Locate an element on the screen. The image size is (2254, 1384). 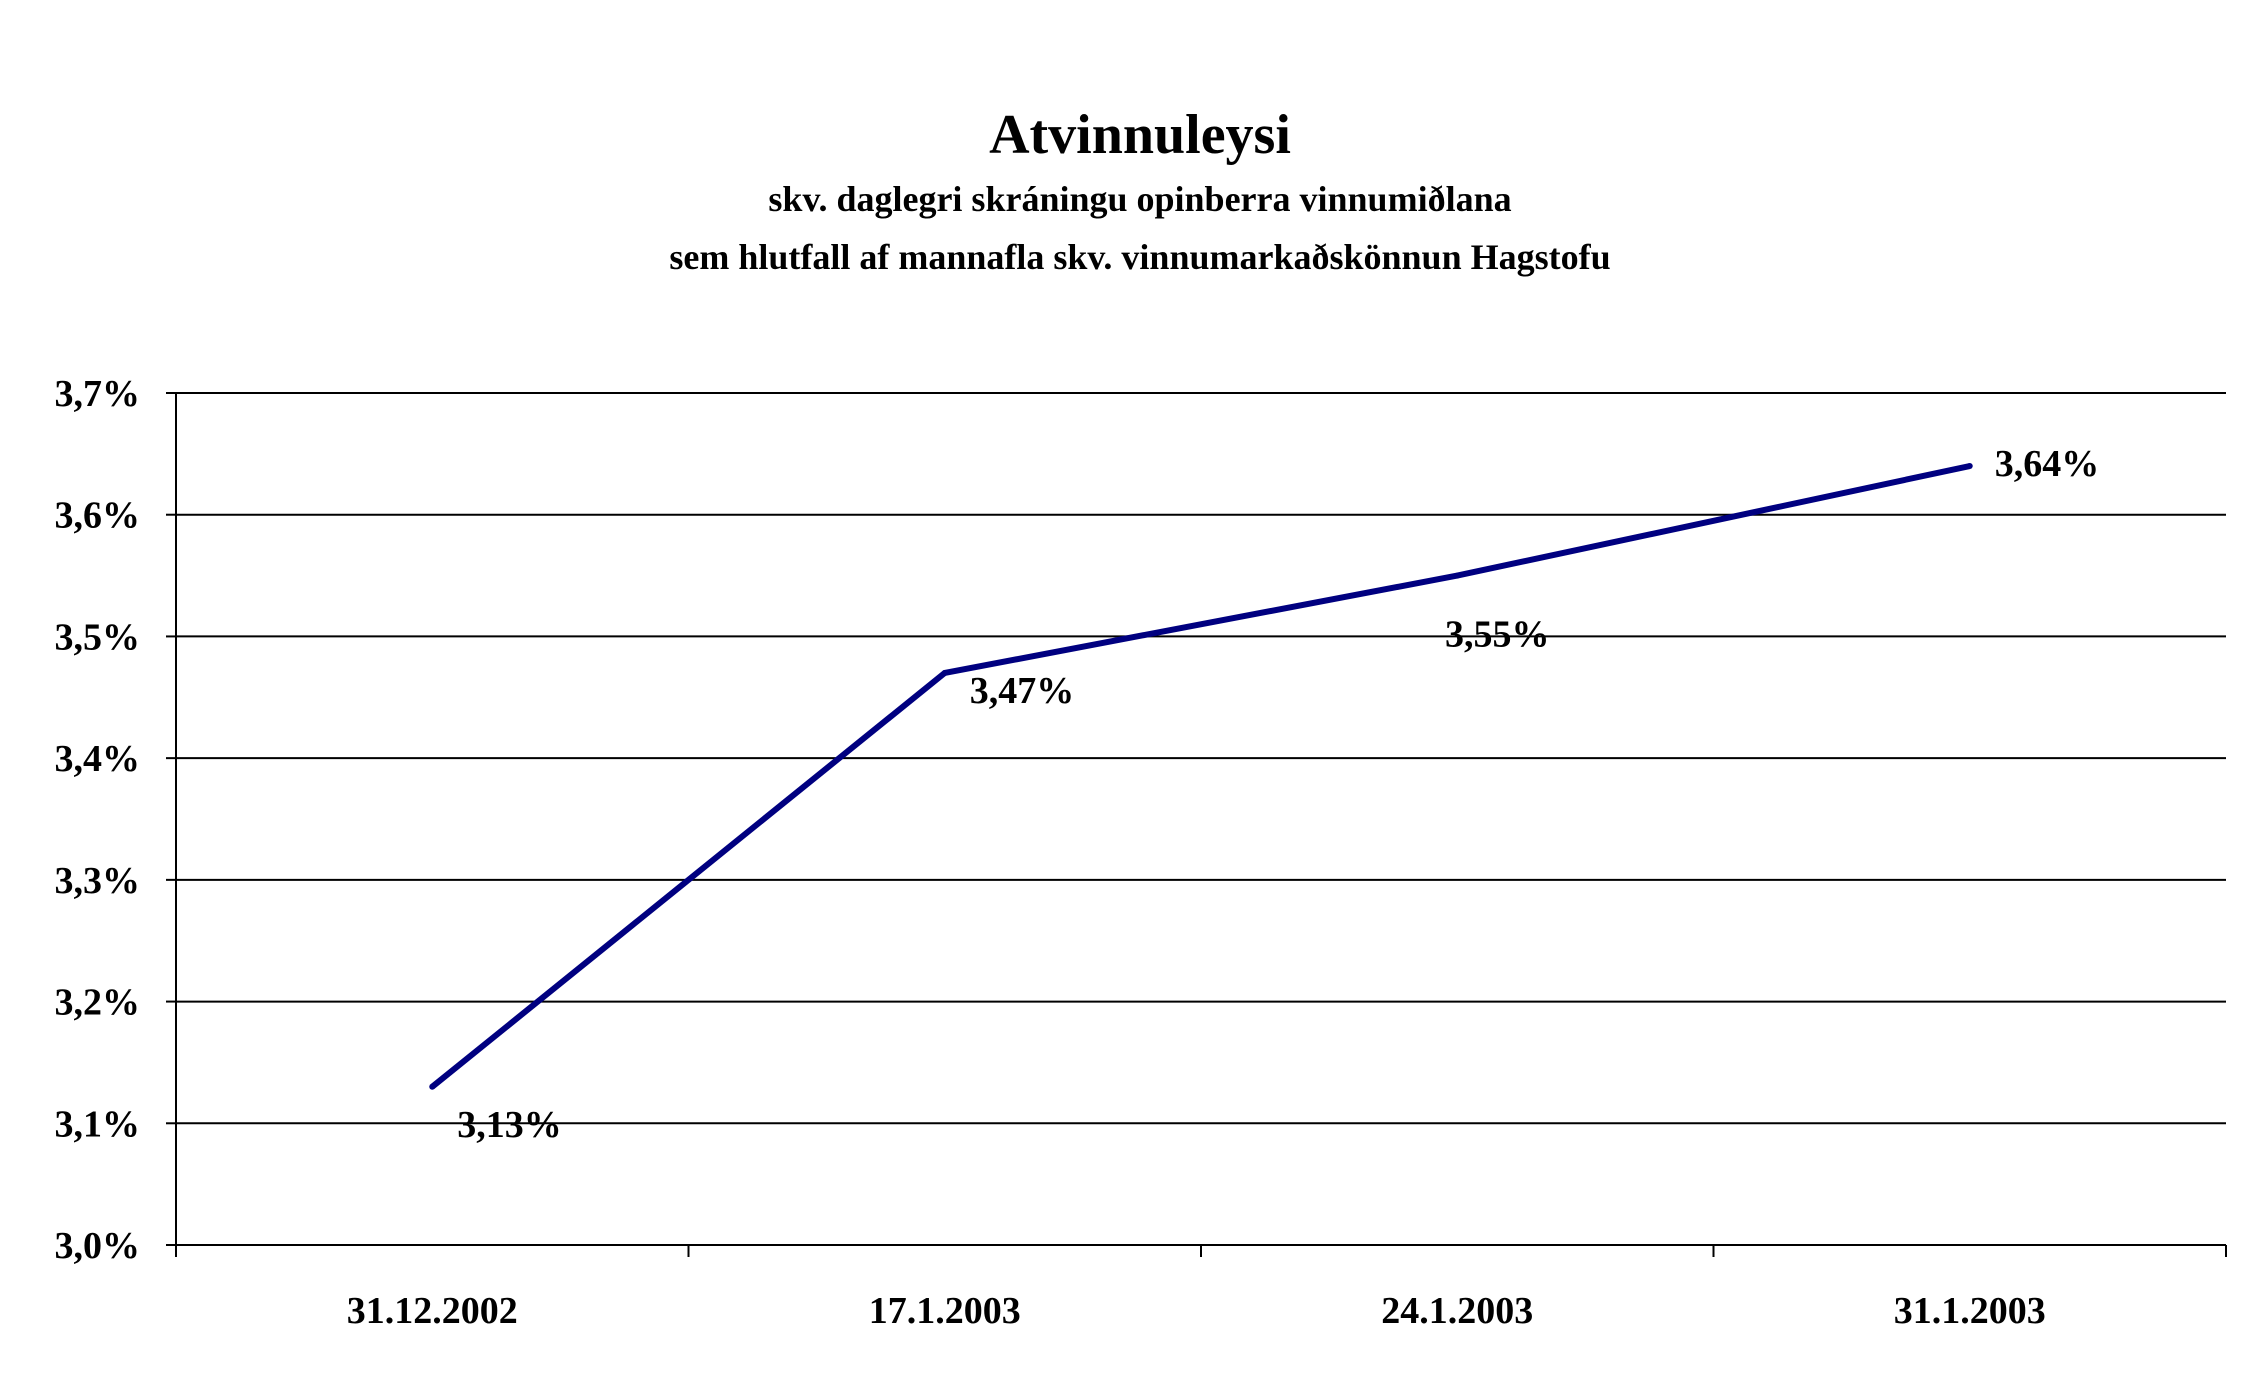
x-tick-label: 31.12.2002 is located at coordinates (432, 1311).